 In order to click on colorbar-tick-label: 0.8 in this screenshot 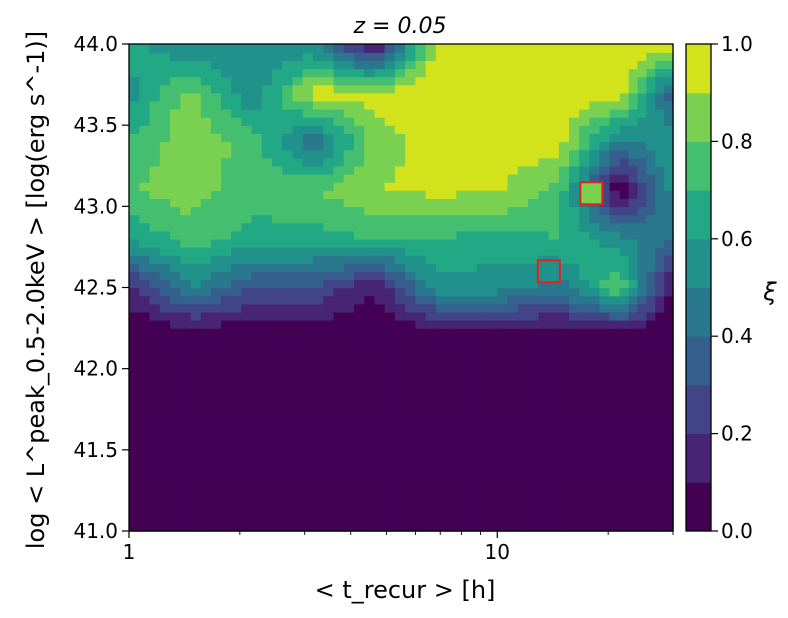, I will do `click(737, 141)`.